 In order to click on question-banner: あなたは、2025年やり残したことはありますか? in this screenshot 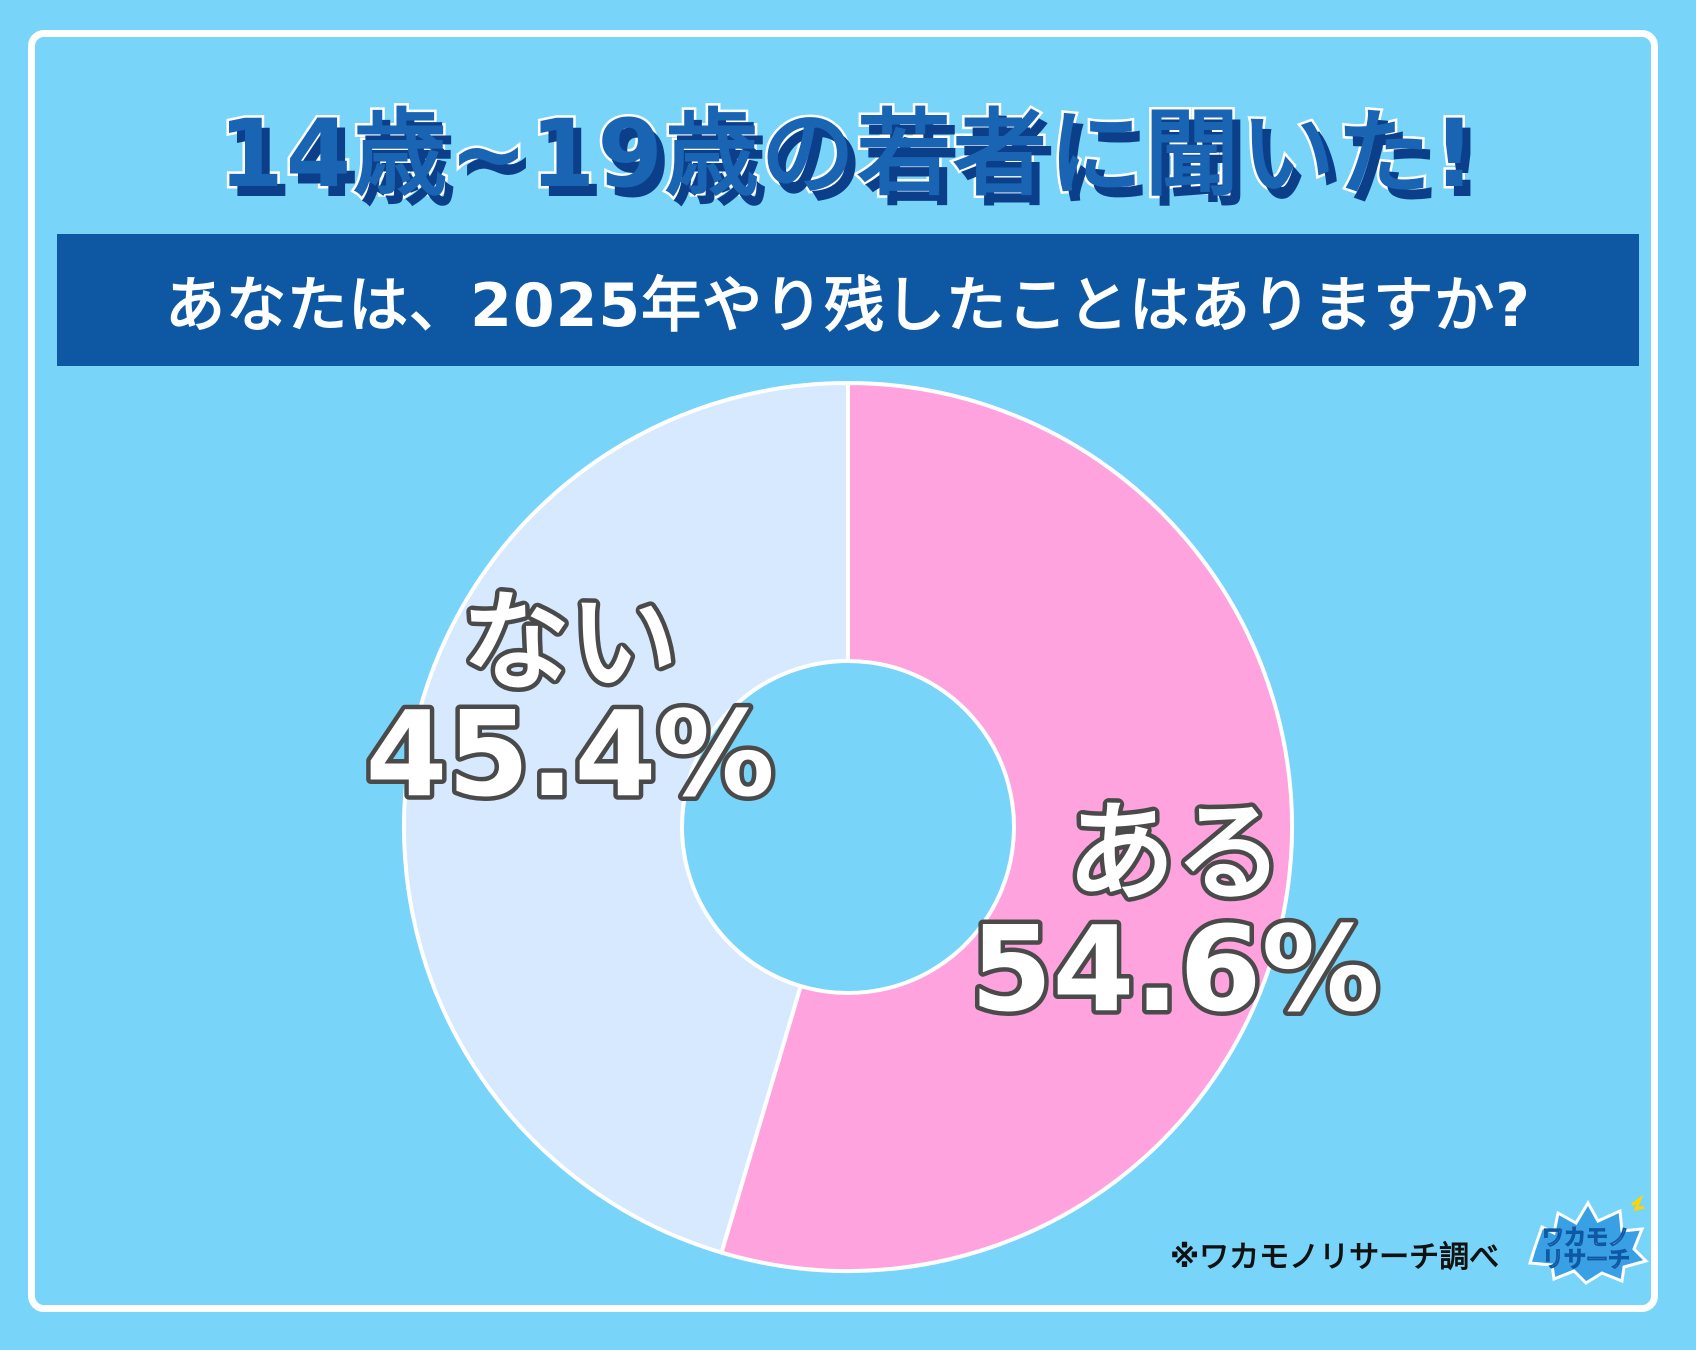, I will do `click(848, 300)`.